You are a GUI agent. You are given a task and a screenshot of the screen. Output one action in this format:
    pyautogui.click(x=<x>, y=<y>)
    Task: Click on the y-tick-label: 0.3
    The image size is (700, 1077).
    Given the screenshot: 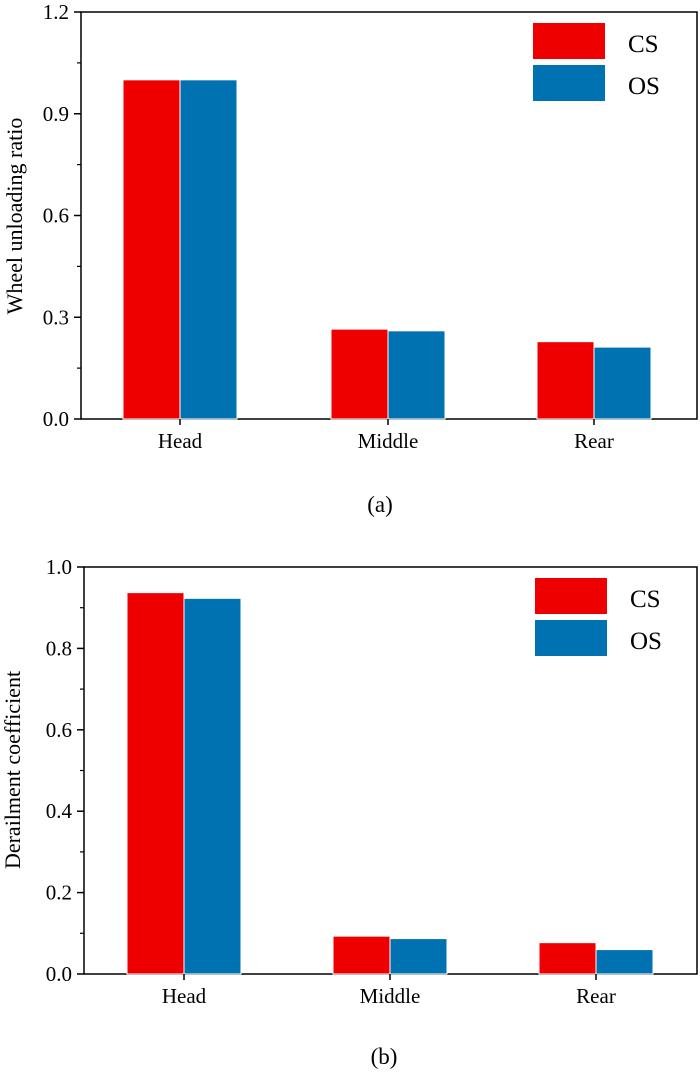 What is the action you would take?
    pyautogui.click(x=56, y=317)
    